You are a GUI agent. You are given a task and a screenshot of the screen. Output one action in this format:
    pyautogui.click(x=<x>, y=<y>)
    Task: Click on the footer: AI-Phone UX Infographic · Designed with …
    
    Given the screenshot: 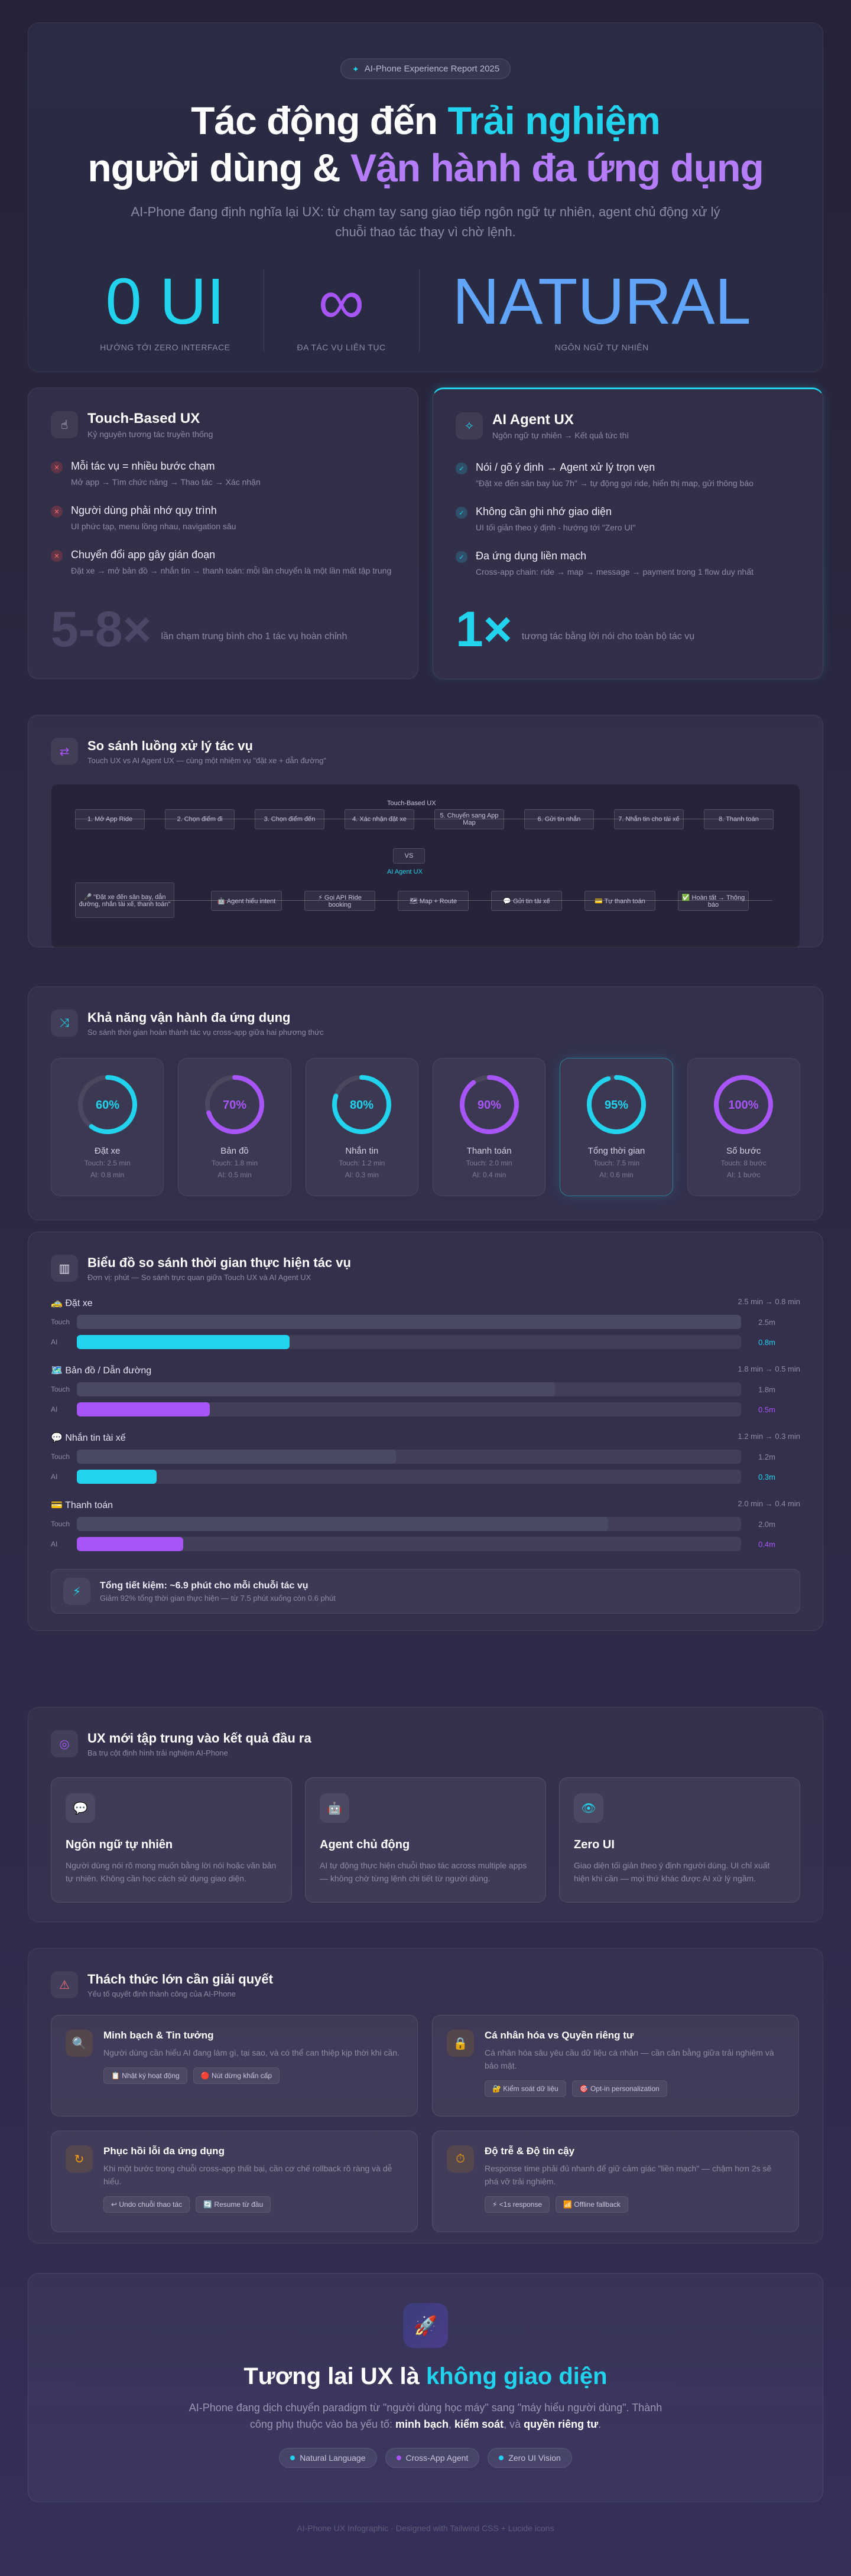 What is the action you would take?
    pyautogui.click(x=425, y=2528)
    